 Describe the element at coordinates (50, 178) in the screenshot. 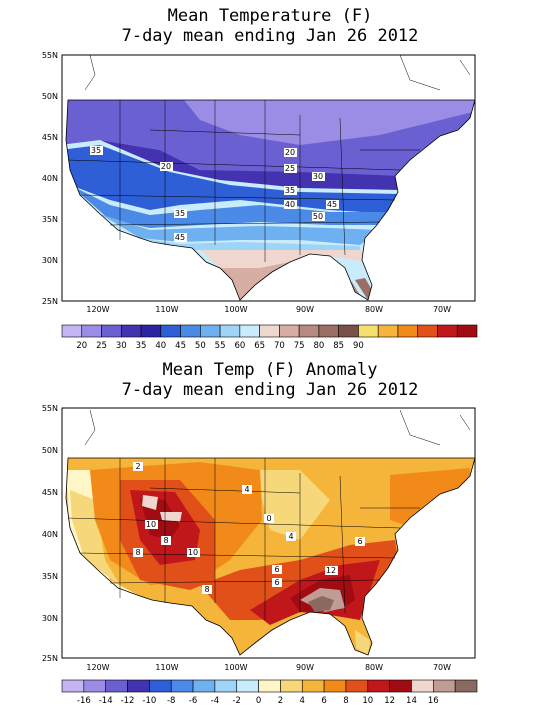

I see `map1-lat-label: 40N` at that location.